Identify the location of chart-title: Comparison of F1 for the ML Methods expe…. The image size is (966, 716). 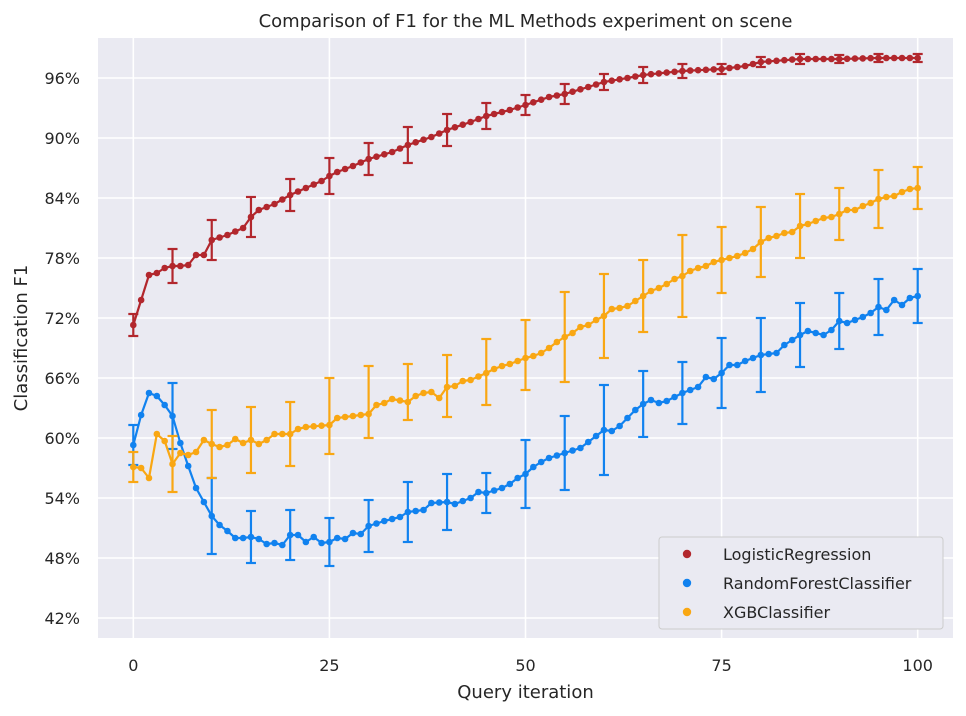
(526, 21).